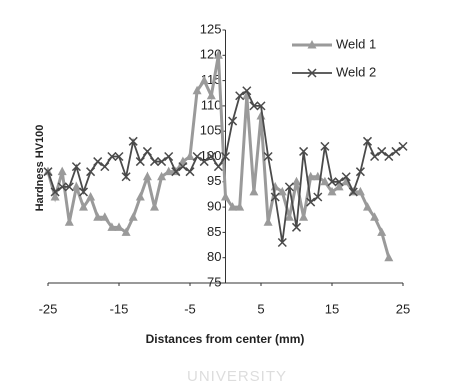 This screenshot has height=391, width=474. Describe the element at coordinates (211, 28) in the screenshot. I see `y-tick-label: 125` at that location.